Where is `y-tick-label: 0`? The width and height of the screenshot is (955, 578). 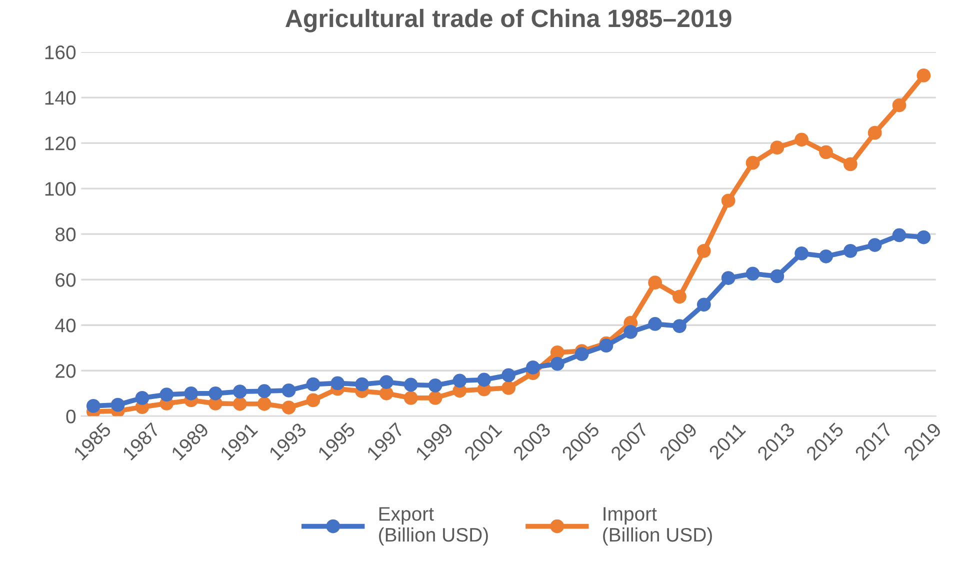
y-tick-label: 0 is located at coordinates (71, 417).